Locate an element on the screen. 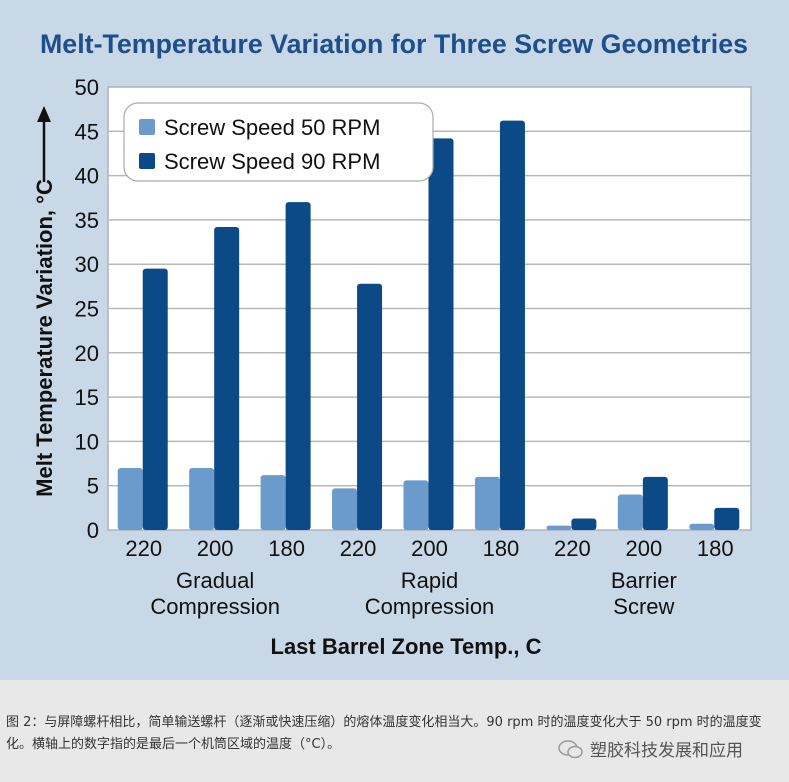 Image resolution: width=789 pixels, height=782 pixels. y-axis-arrow-icon is located at coordinates (44, 114).